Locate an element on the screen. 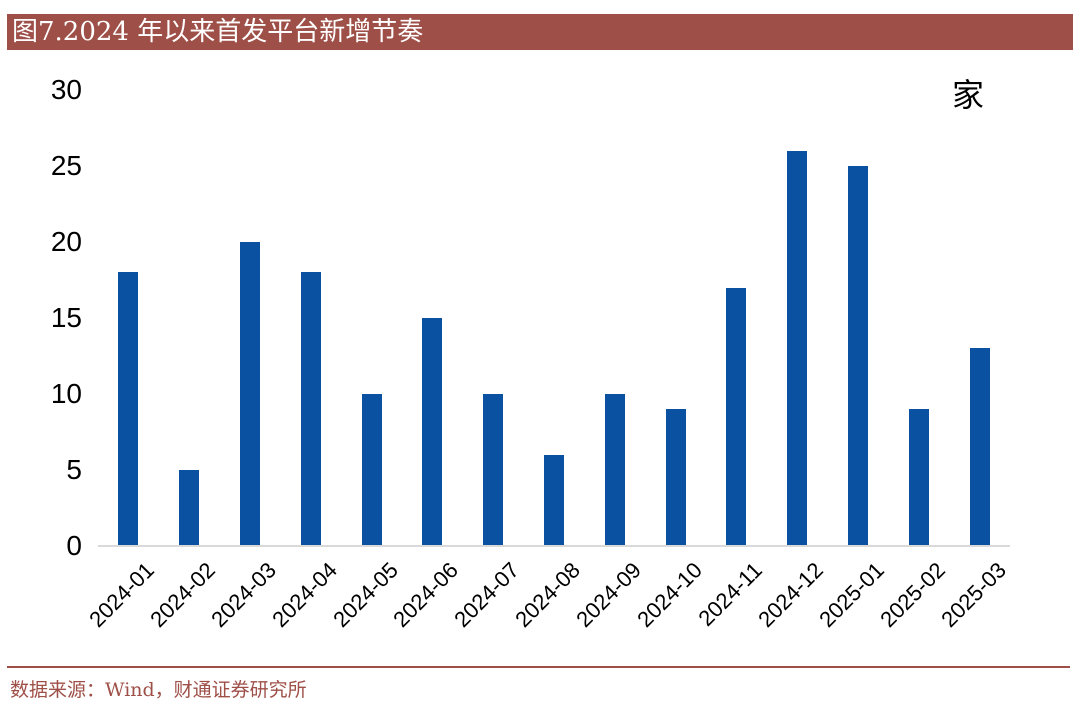  data-source-note: 数据来源：Wind，财通证券研究所 is located at coordinates (158, 690).